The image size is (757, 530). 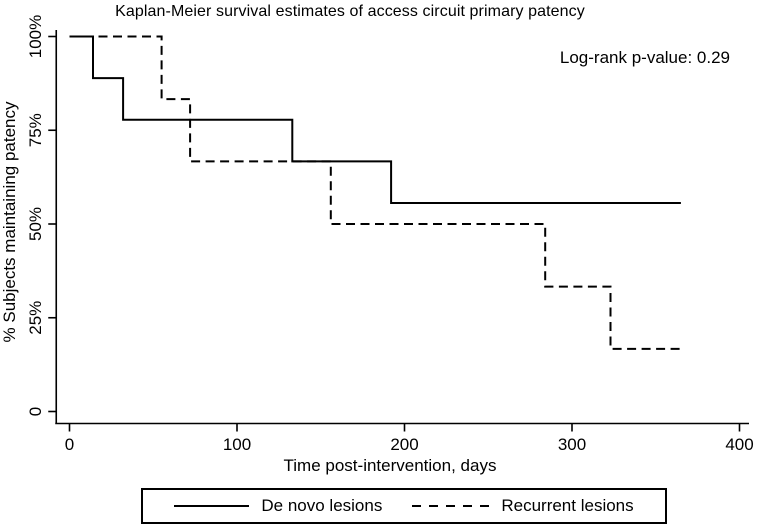 I want to click on x-tick-label: 0, so click(x=69, y=444).